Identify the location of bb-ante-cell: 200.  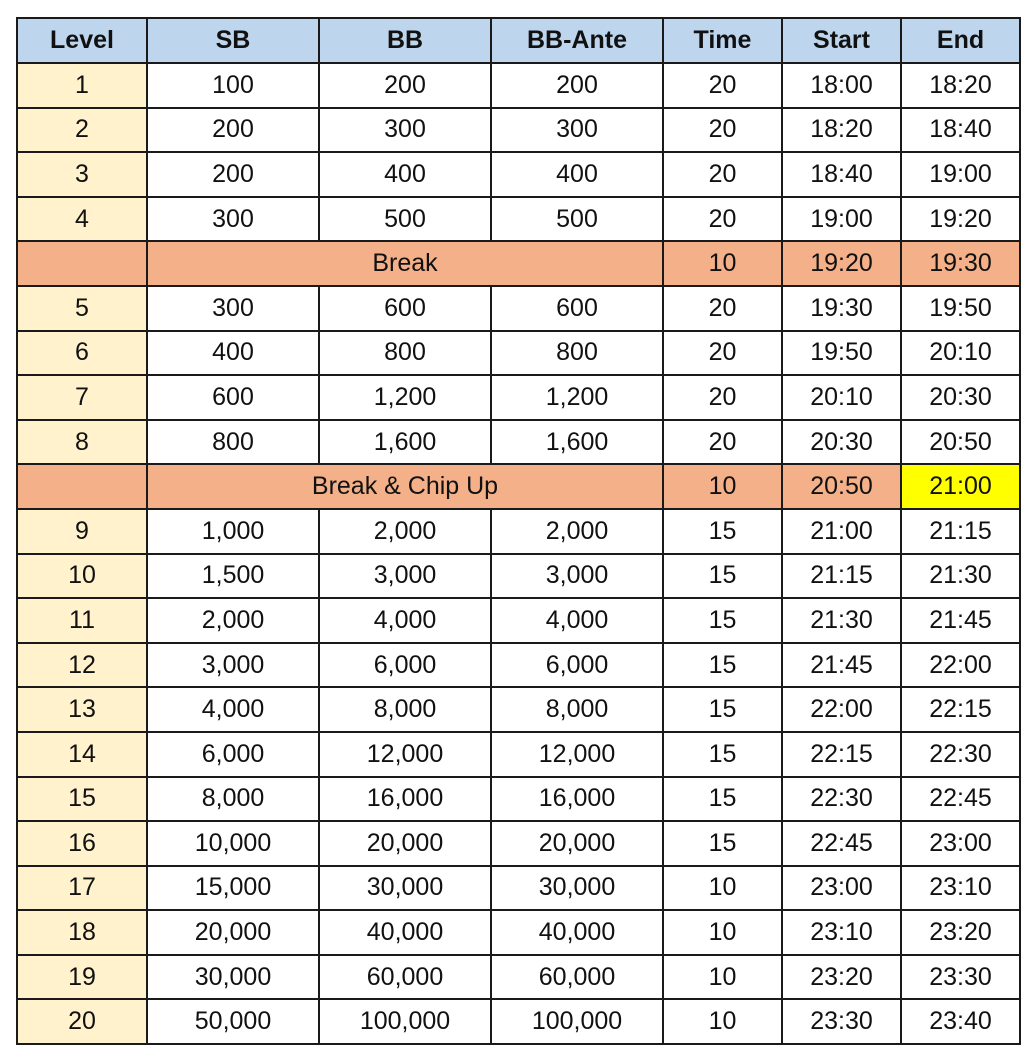
(577, 85).